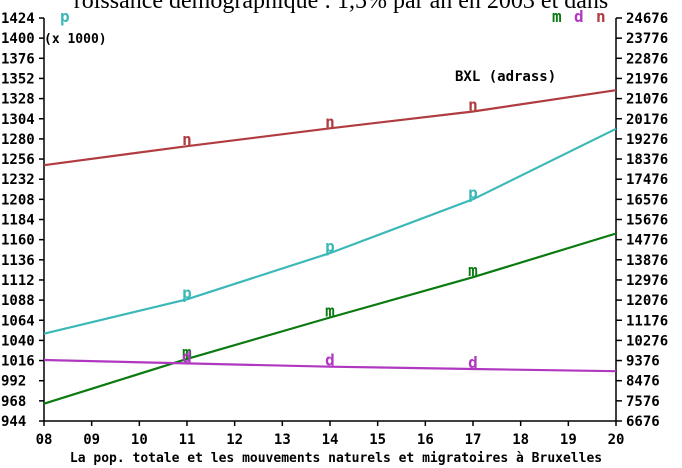 This screenshot has width=682, height=468. I want to click on right-tick-label: 12976, so click(647, 281).